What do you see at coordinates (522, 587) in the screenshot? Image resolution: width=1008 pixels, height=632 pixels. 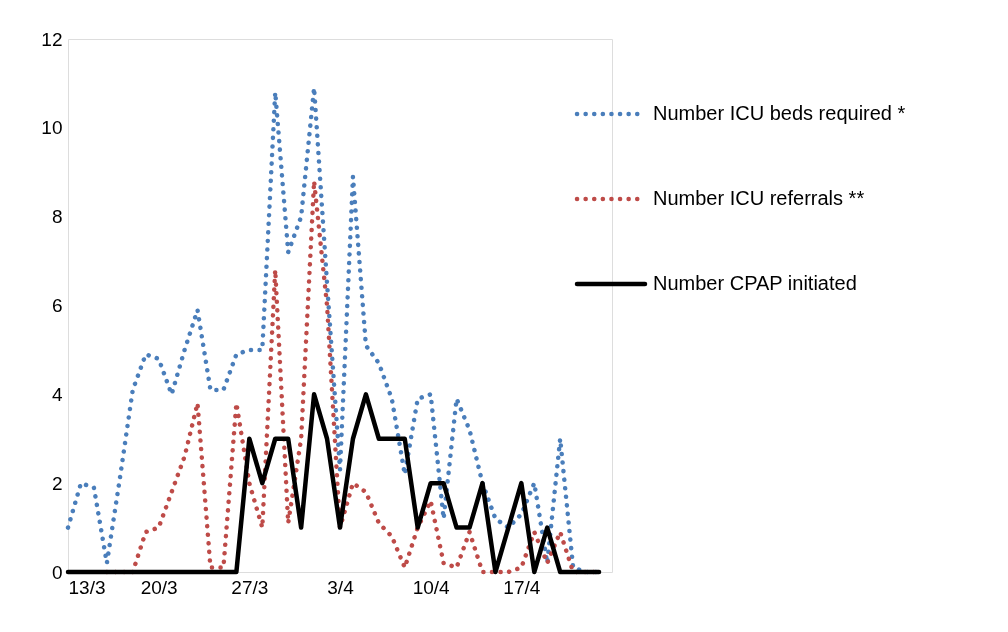 I see `x-tick-label: 17/4` at bounding box center [522, 587].